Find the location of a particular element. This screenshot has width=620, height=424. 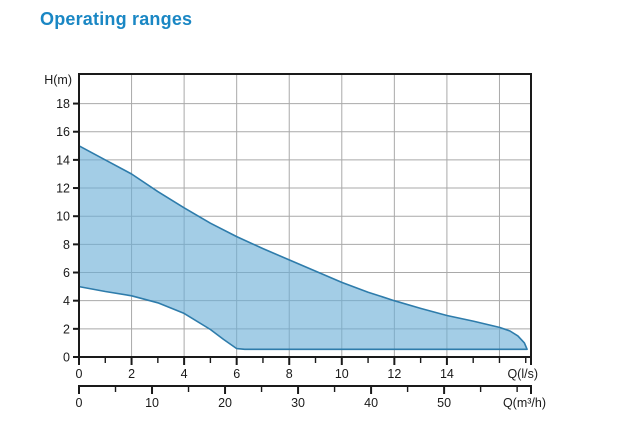

x2-tick-label: 40 is located at coordinates (371, 403).